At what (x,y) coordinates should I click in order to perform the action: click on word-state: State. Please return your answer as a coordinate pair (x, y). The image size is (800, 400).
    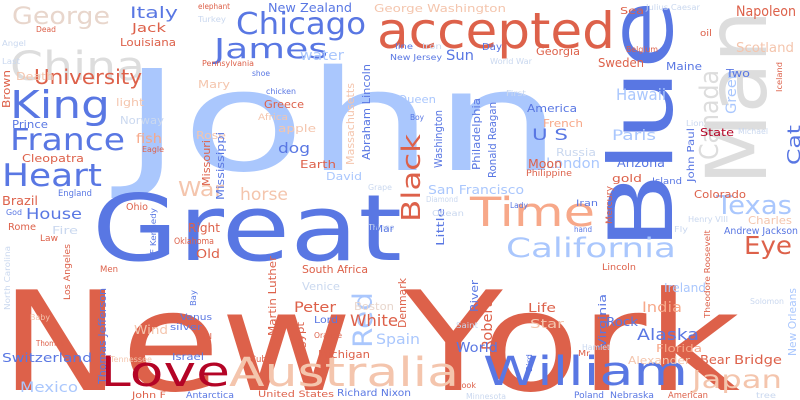
    Looking at the image, I should click on (717, 132).